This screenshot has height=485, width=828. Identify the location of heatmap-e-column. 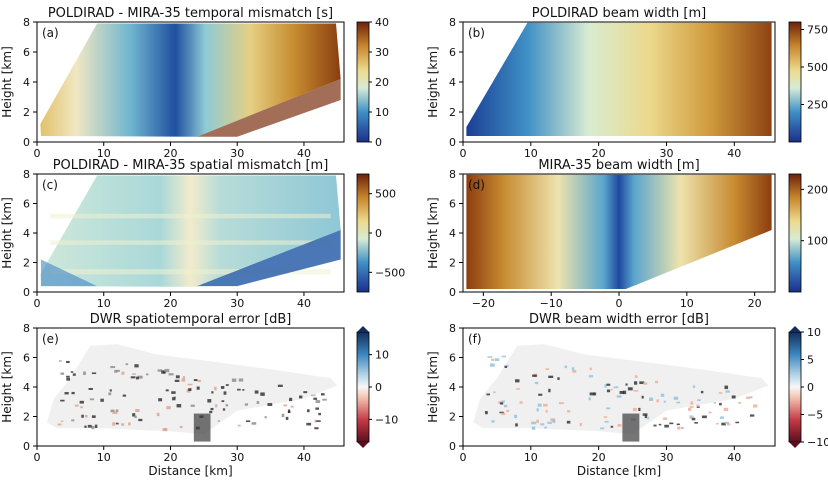
(202, 427).